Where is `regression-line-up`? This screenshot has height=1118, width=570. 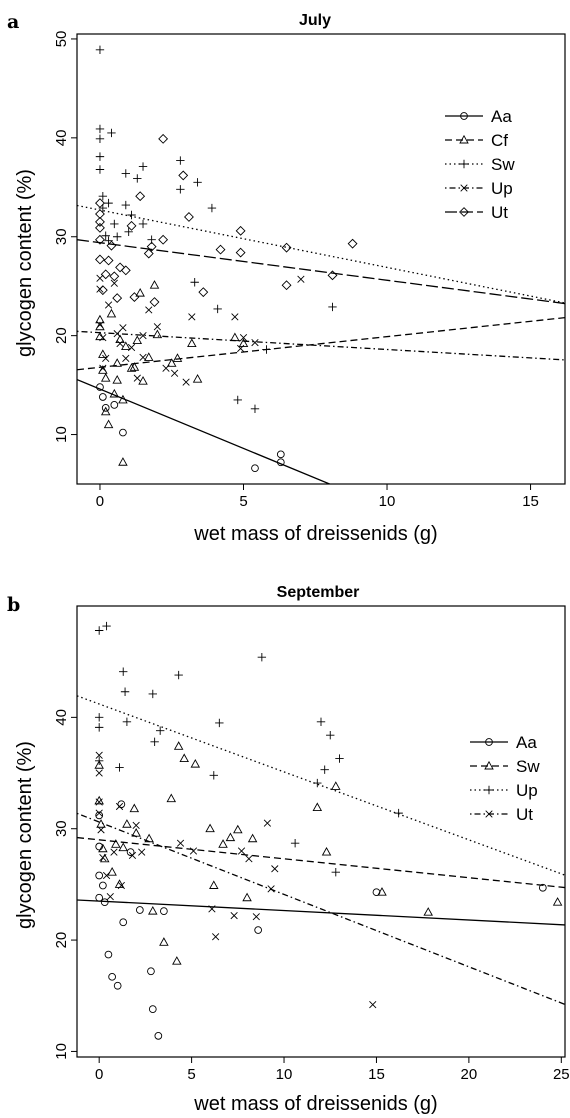
regression-line-up is located at coordinates (321, 345).